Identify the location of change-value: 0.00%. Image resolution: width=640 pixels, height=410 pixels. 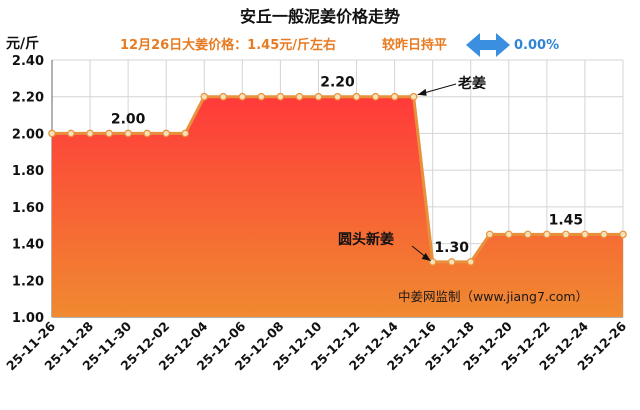
(536, 45).